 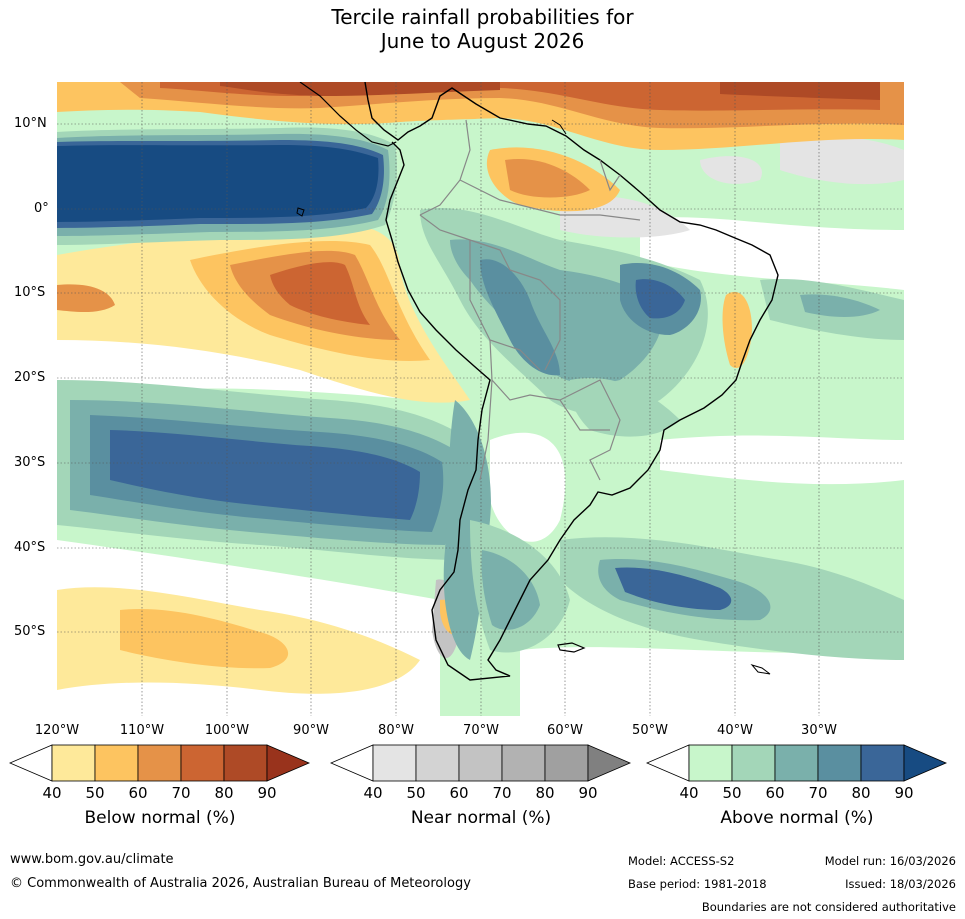 What do you see at coordinates (861, 793) in the screenshot?
I see `above-colorbar-tick-label: 80` at bounding box center [861, 793].